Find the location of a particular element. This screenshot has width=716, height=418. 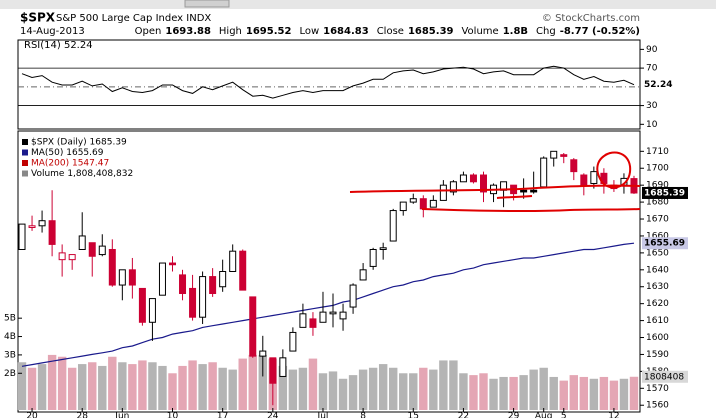

volume-tick-label: 2B is located at coordinates (10, 374).